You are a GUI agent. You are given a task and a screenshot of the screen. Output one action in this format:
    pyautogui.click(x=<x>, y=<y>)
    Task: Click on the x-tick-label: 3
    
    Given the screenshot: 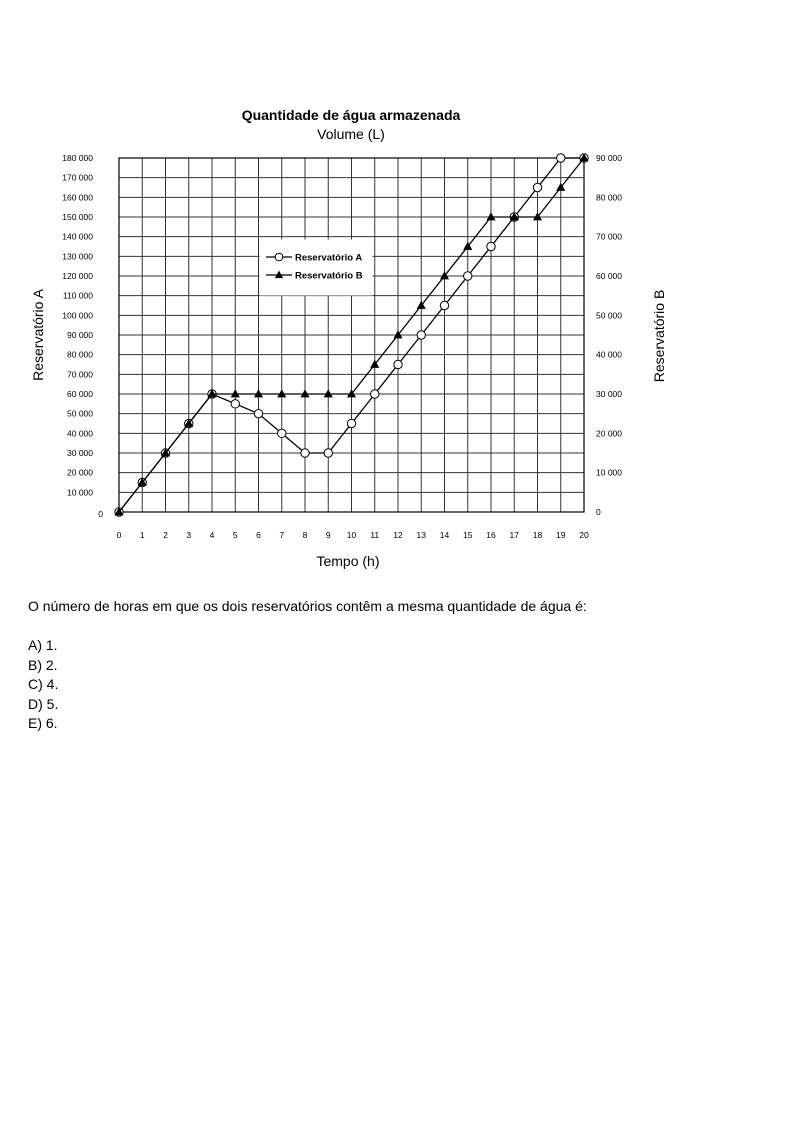 What is the action you would take?
    pyautogui.click(x=188, y=535)
    